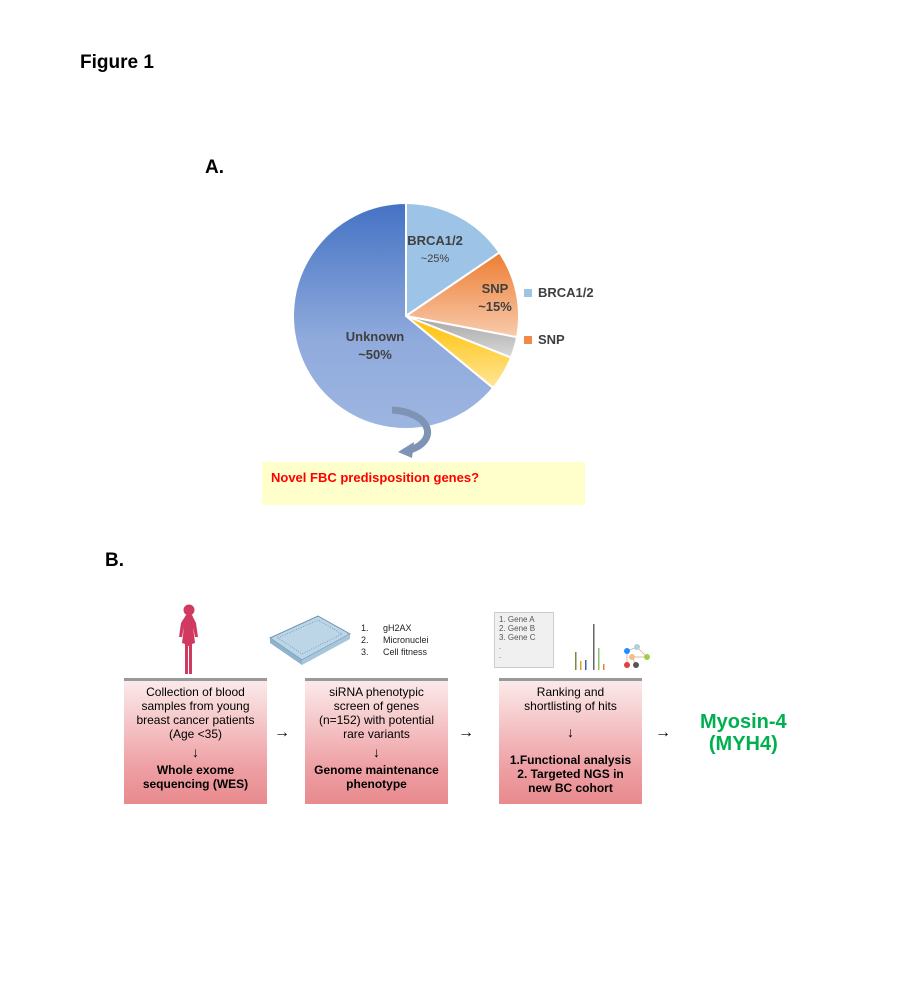  I want to click on pie-slice-snp, so click(461, 295).